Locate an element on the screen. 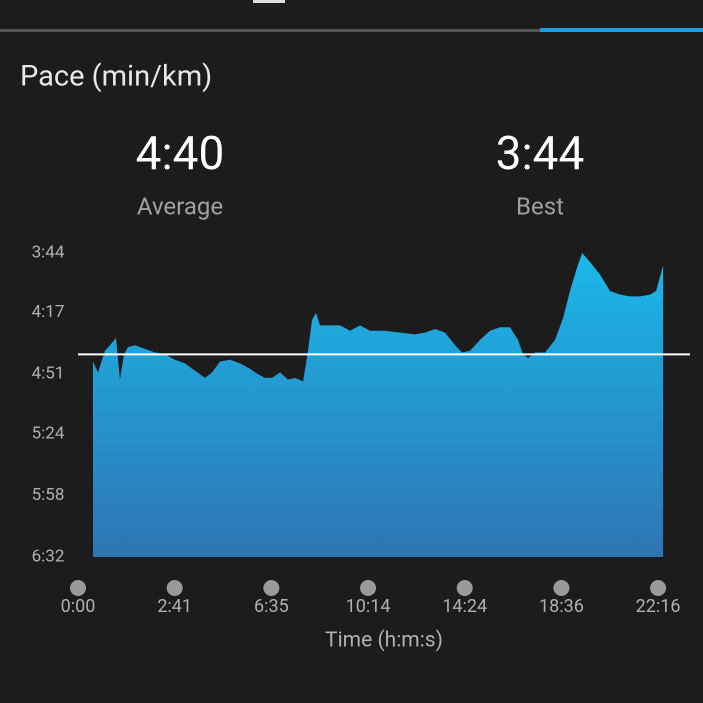  tab-icon is located at coordinates (269, 1).